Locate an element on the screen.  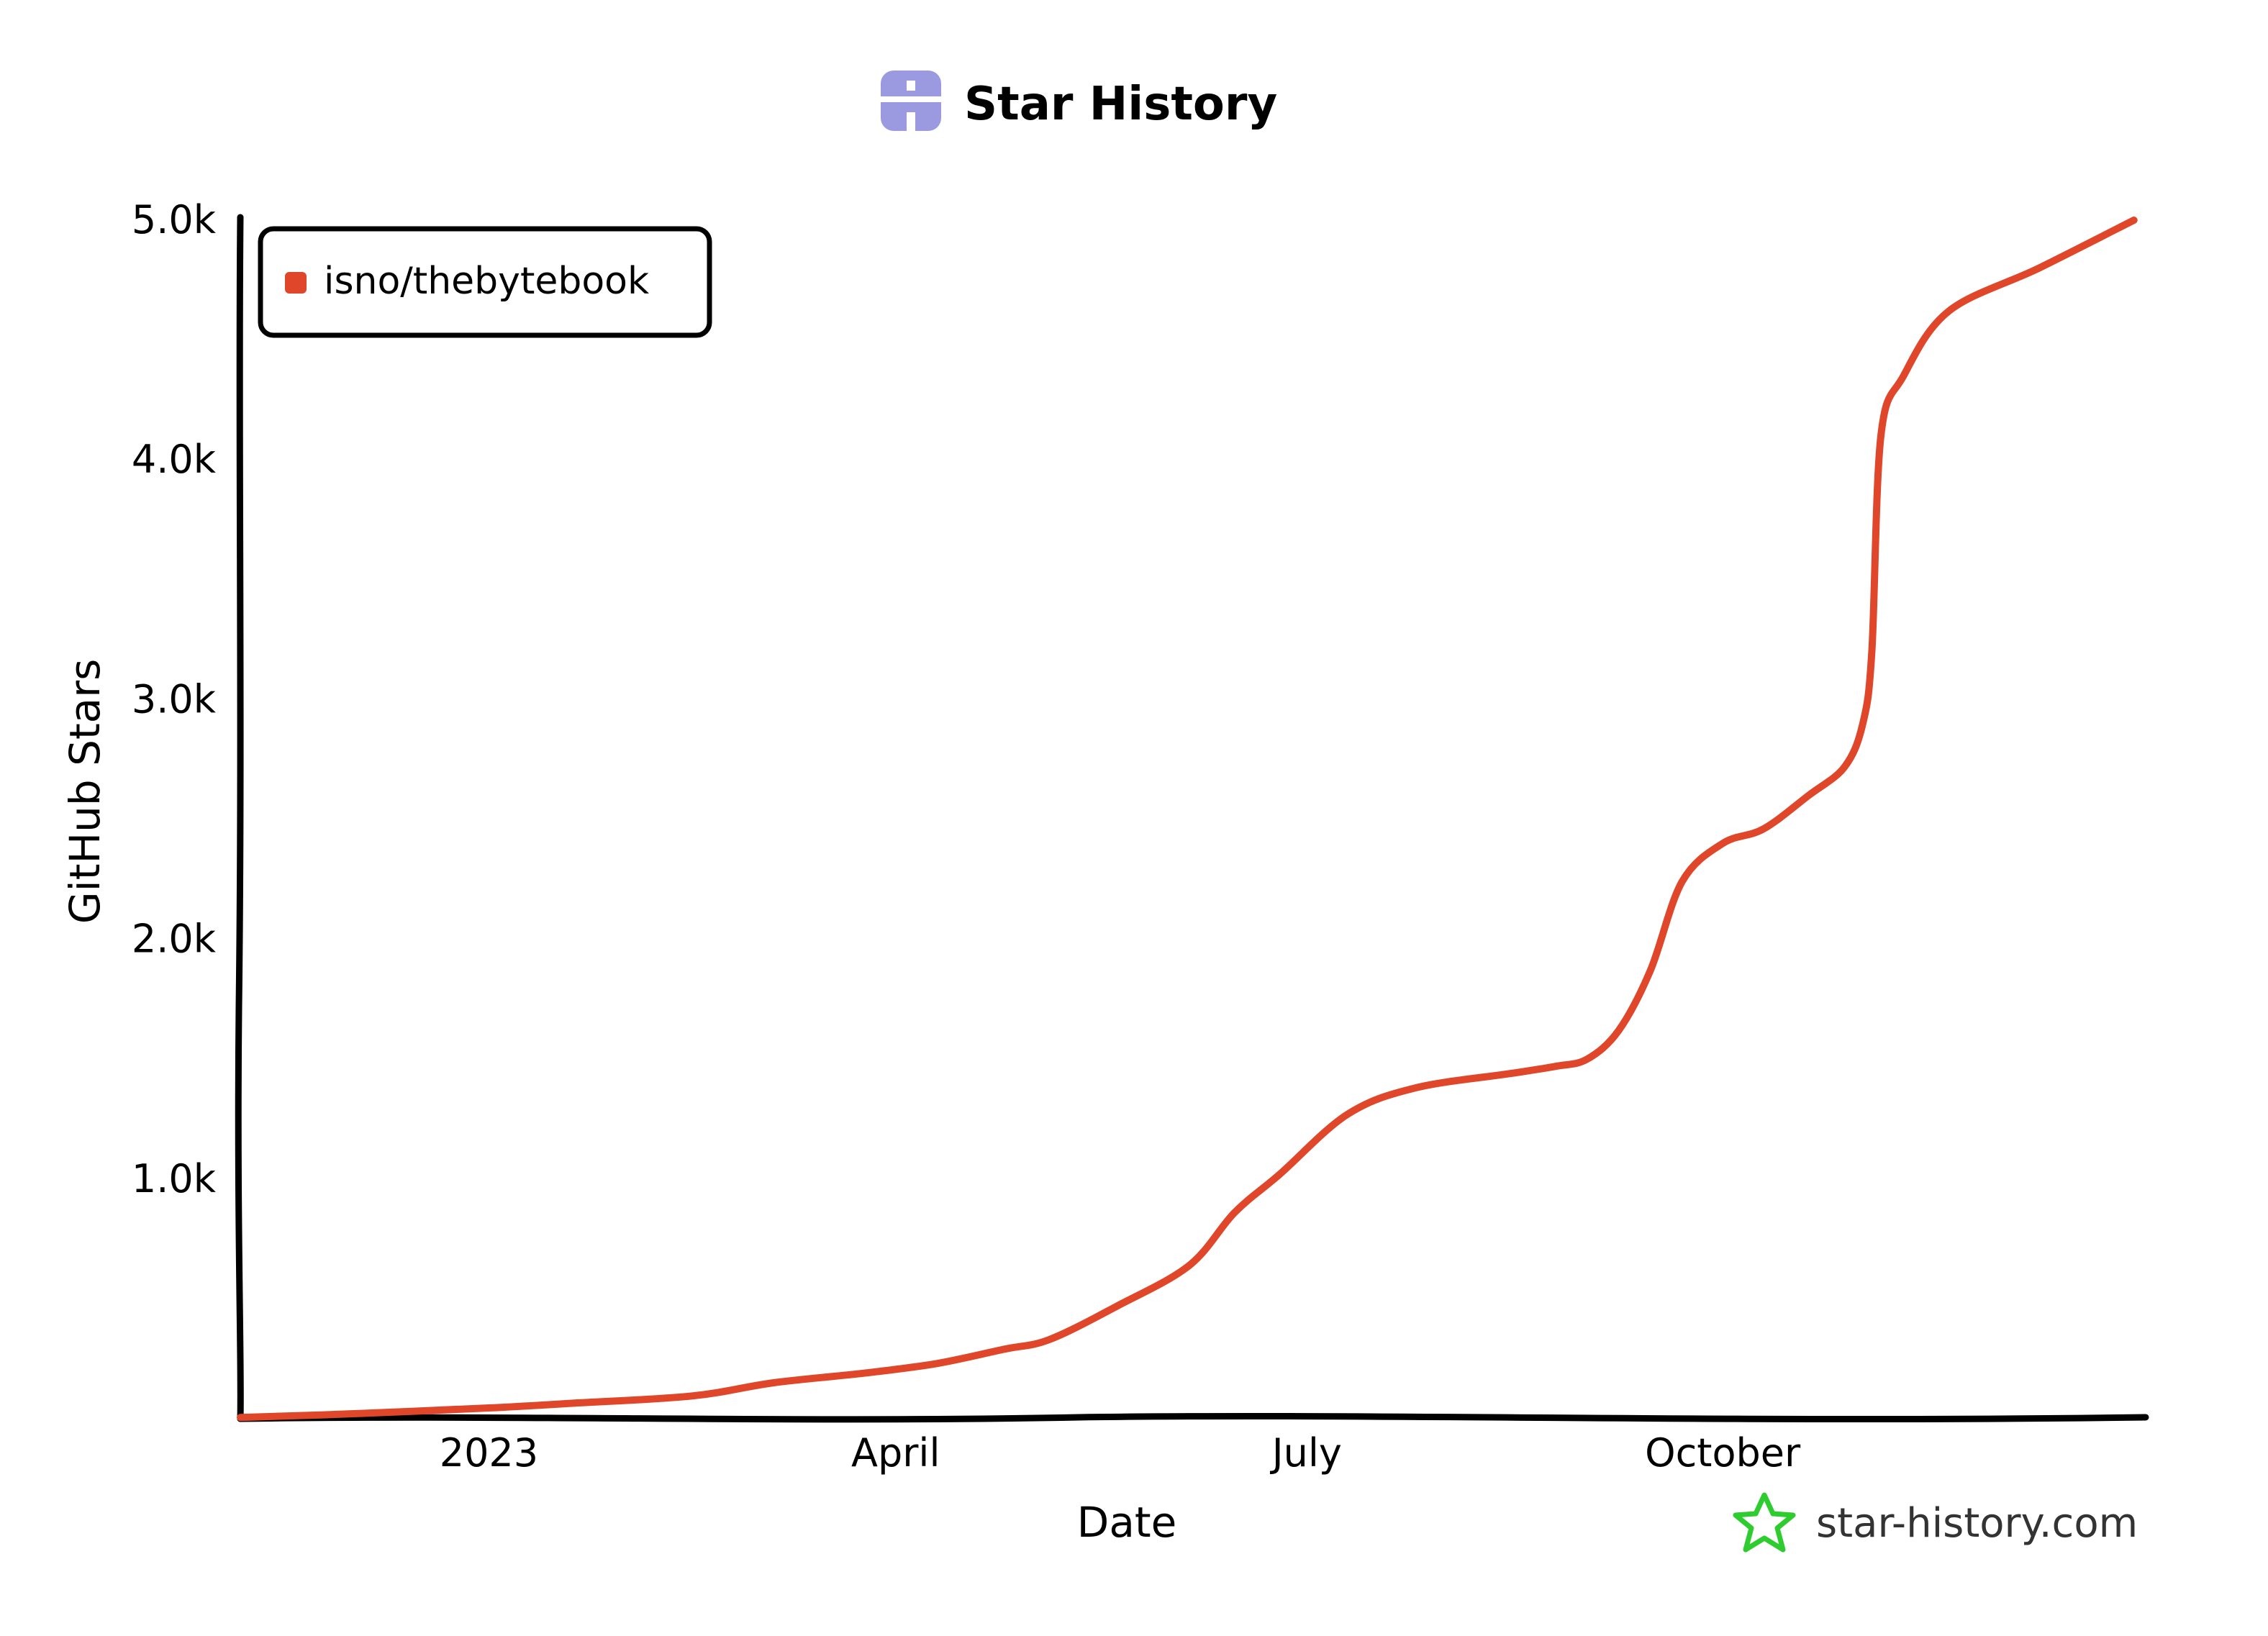
legend: isno/thebytebook is located at coordinates (485, 282).